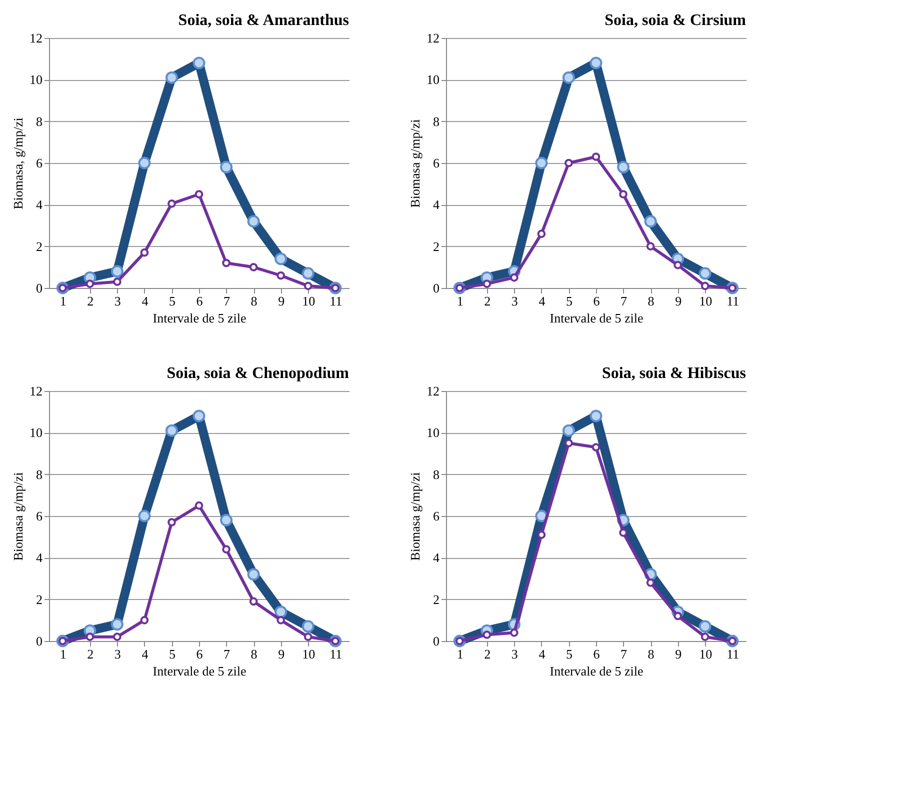 The width and height of the screenshot is (916, 811). Describe the element at coordinates (674, 373) in the screenshot. I see `chart-title: Soia, soia & Hibiscus` at that location.